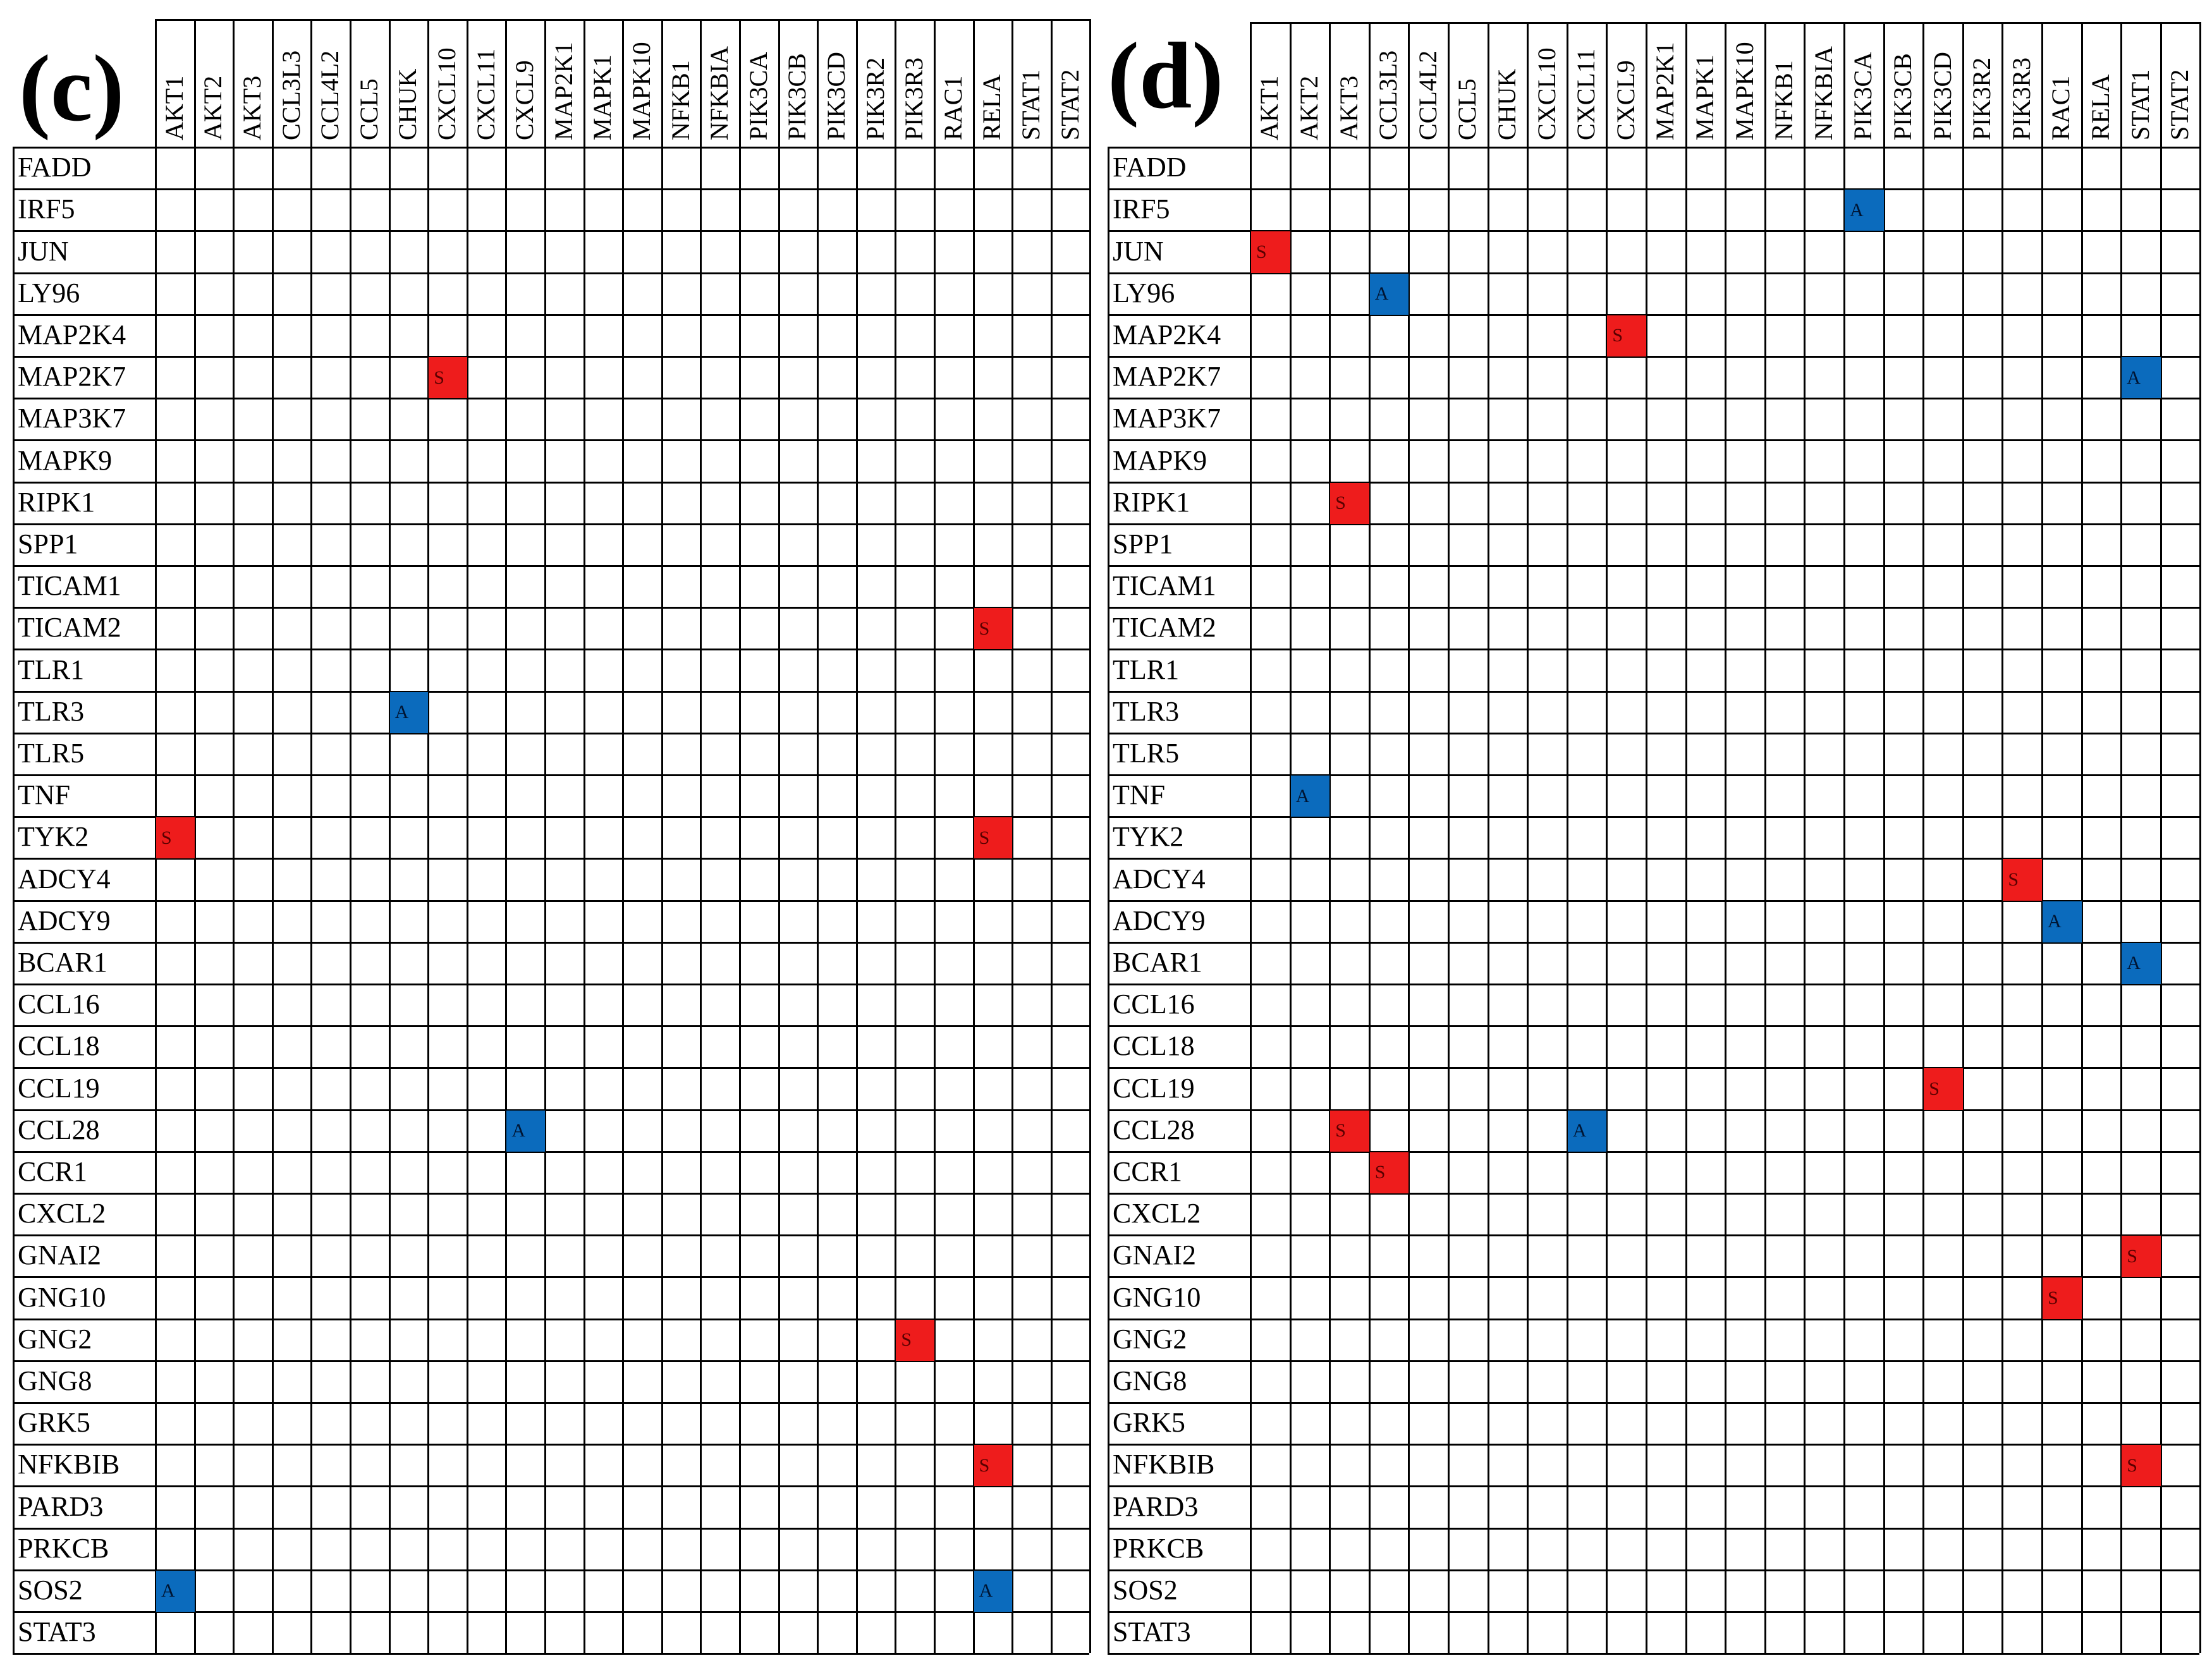 This screenshot has width=2212, height=1675. What do you see at coordinates (368, 109) in the screenshot?
I see `column-label-ccl5: CCL5` at bounding box center [368, 109].